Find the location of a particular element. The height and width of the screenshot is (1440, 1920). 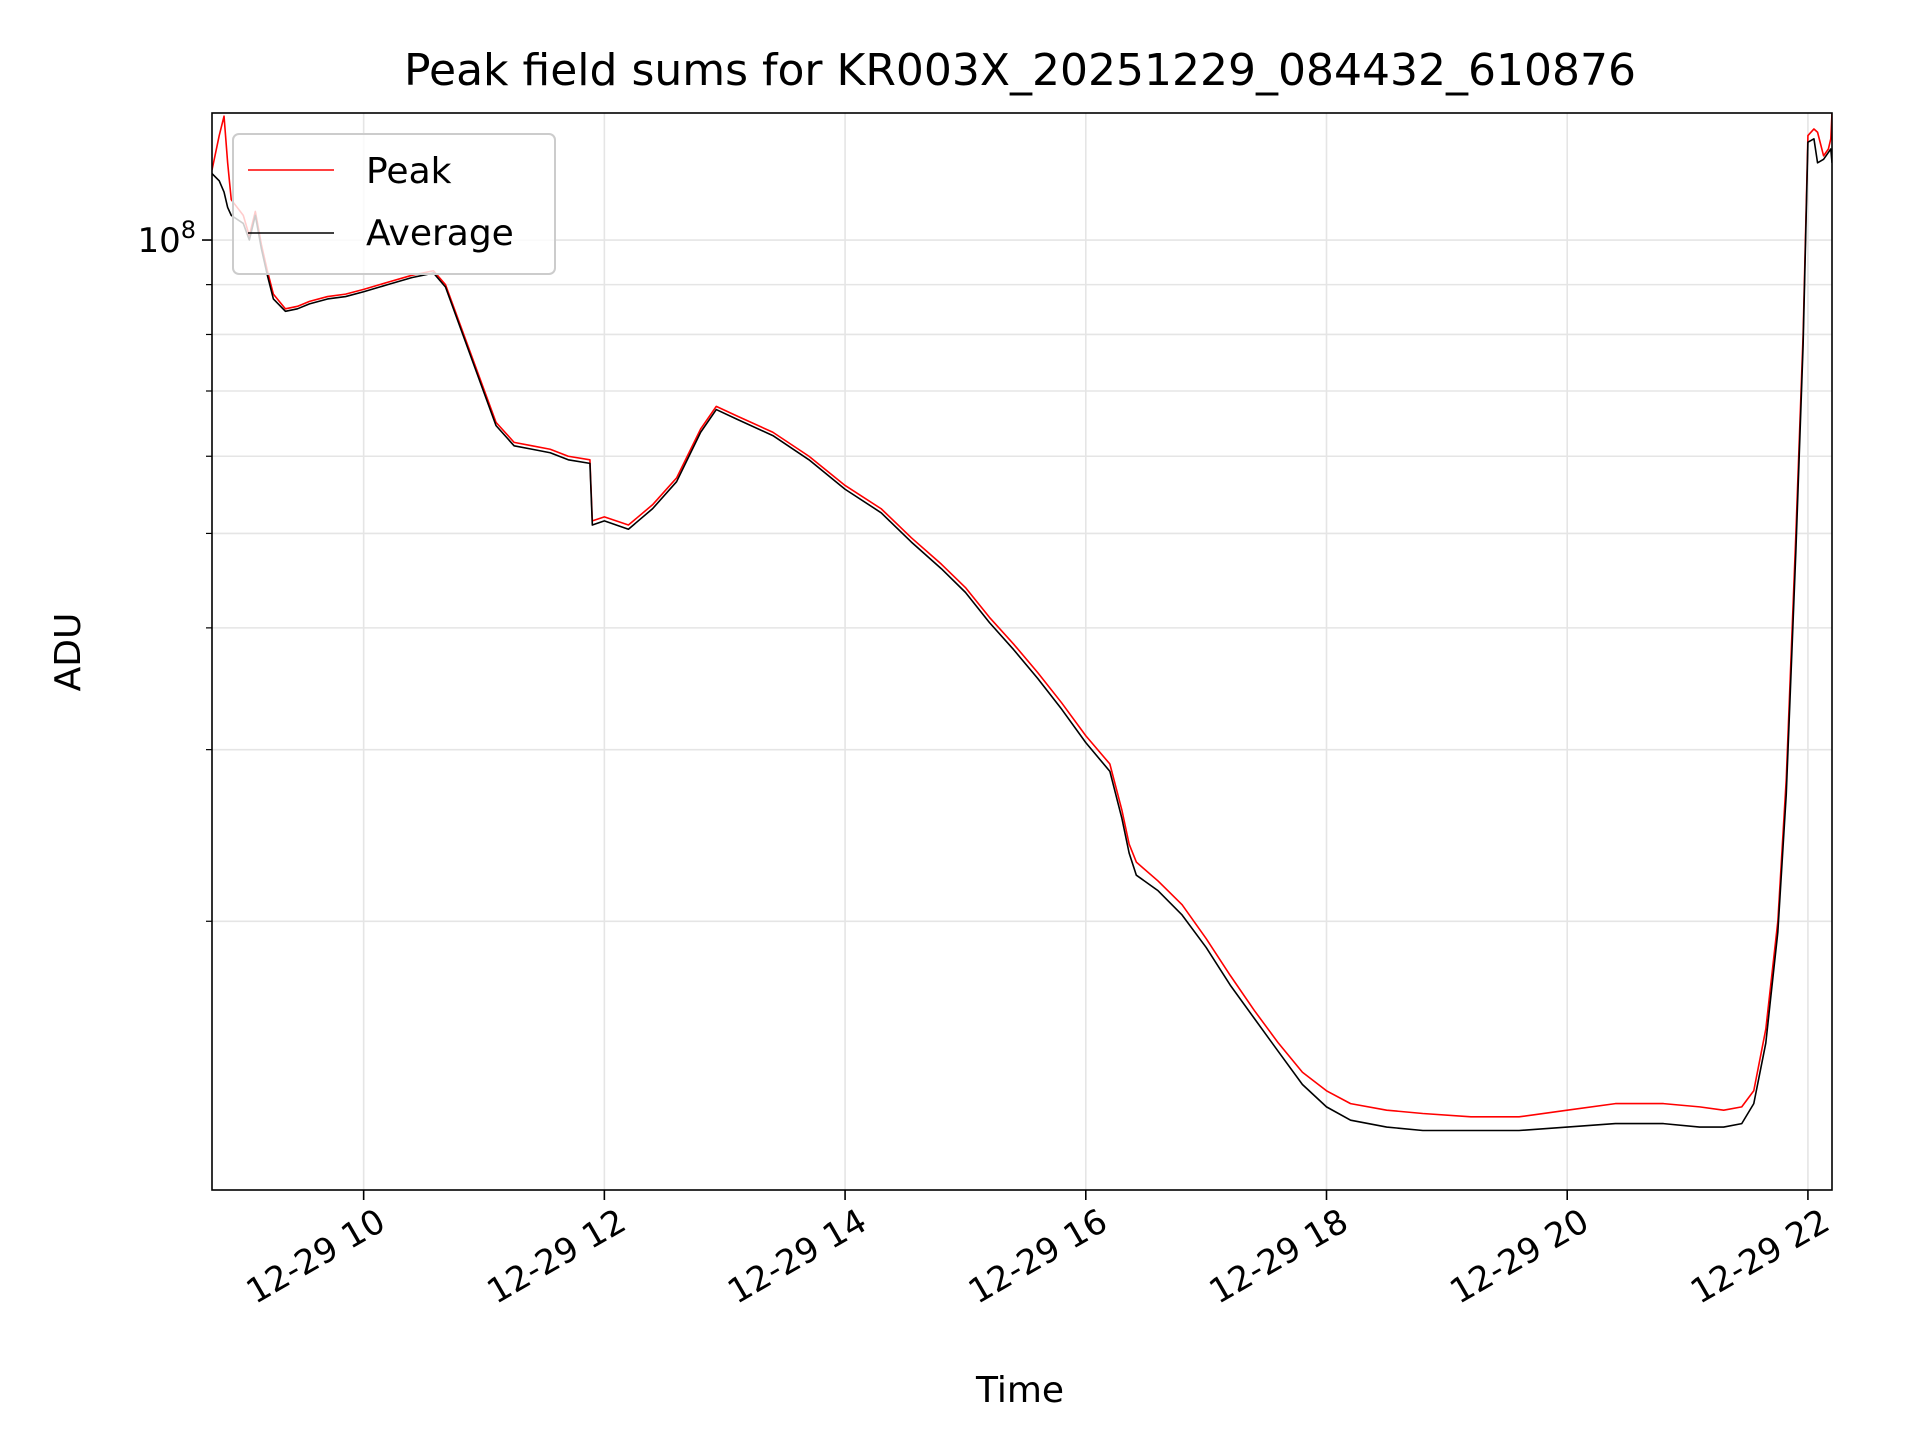

y-axis-label: ADU is located at coordinates (68, 652).